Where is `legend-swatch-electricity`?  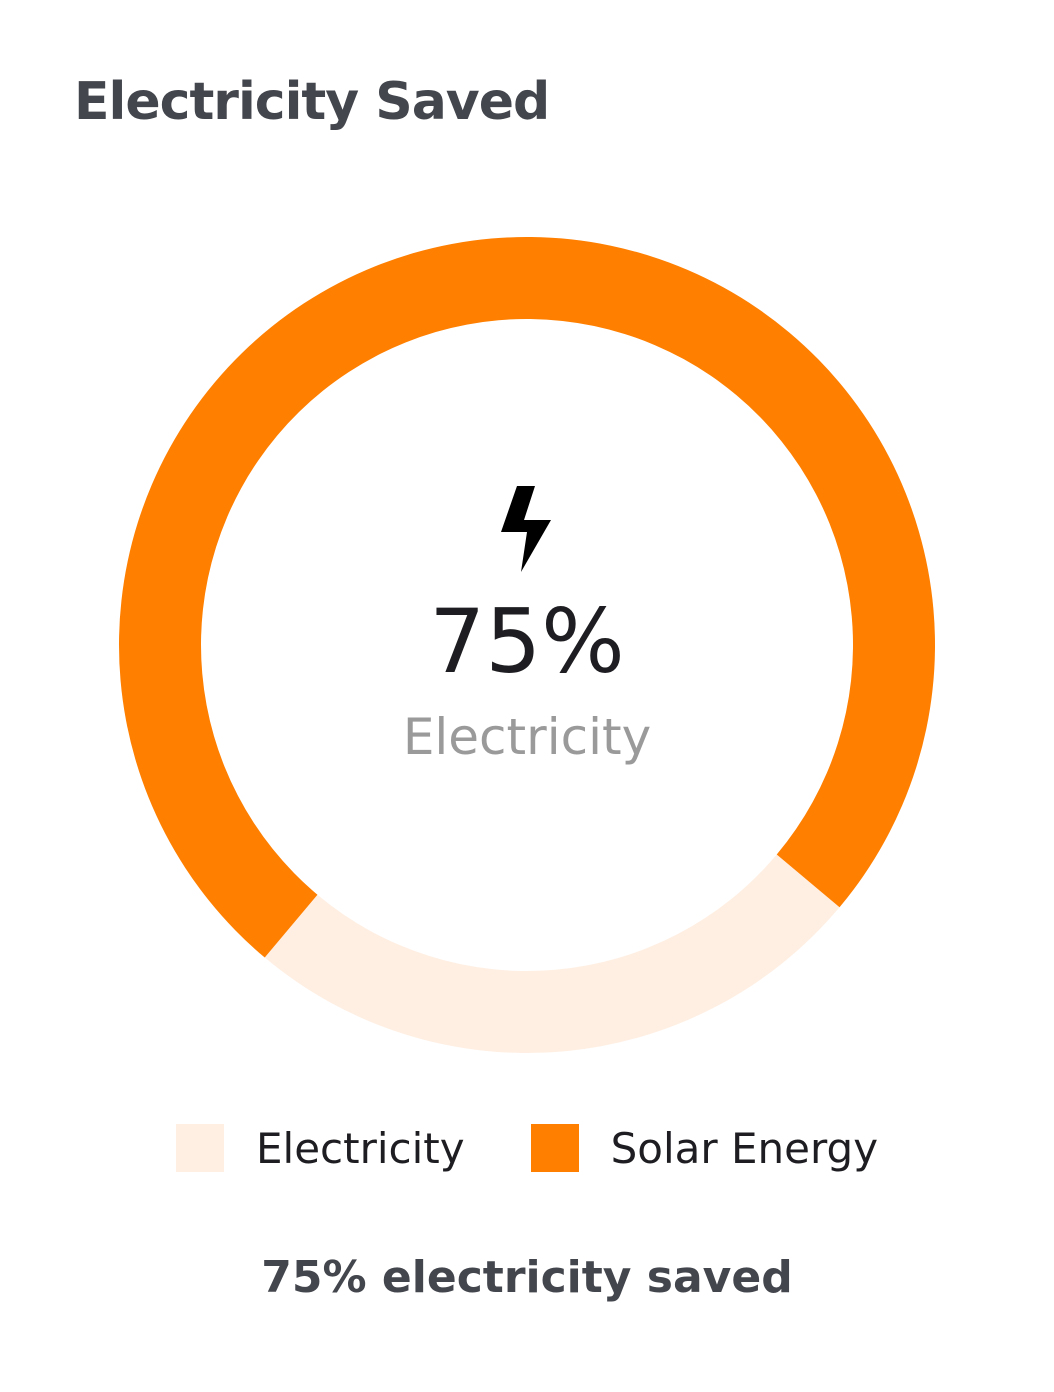 legend-swatch-electricity is located at coordinates (200, 1148).